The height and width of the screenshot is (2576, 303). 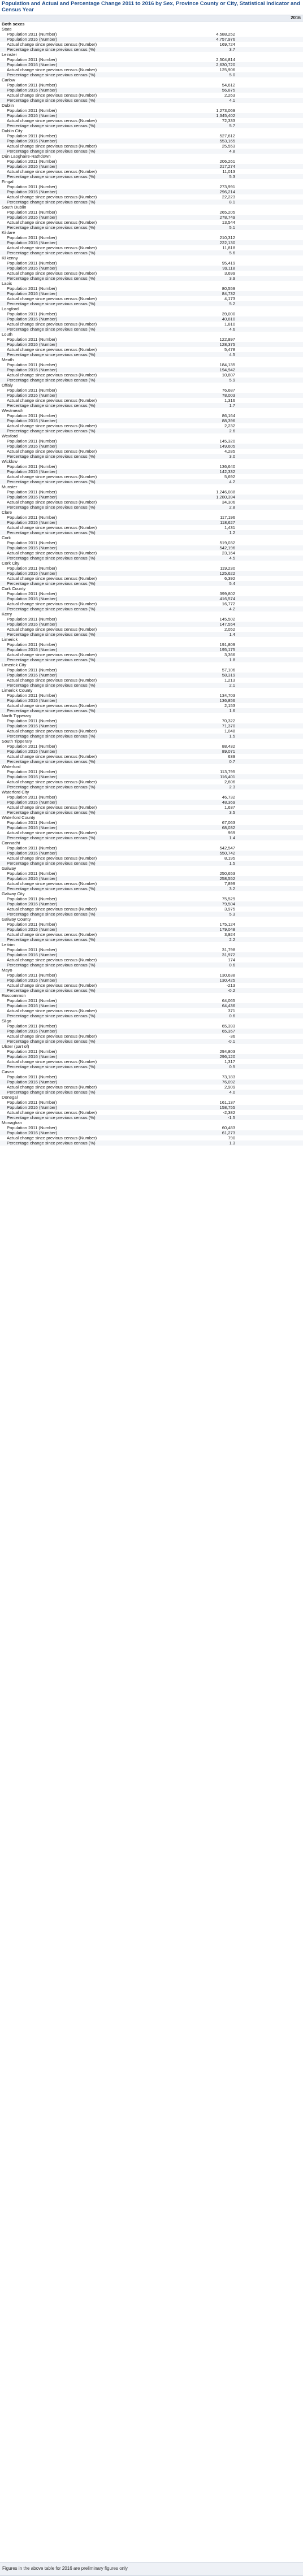 I want to click on indicator-value: 84,732, so click(x=235, y=293).